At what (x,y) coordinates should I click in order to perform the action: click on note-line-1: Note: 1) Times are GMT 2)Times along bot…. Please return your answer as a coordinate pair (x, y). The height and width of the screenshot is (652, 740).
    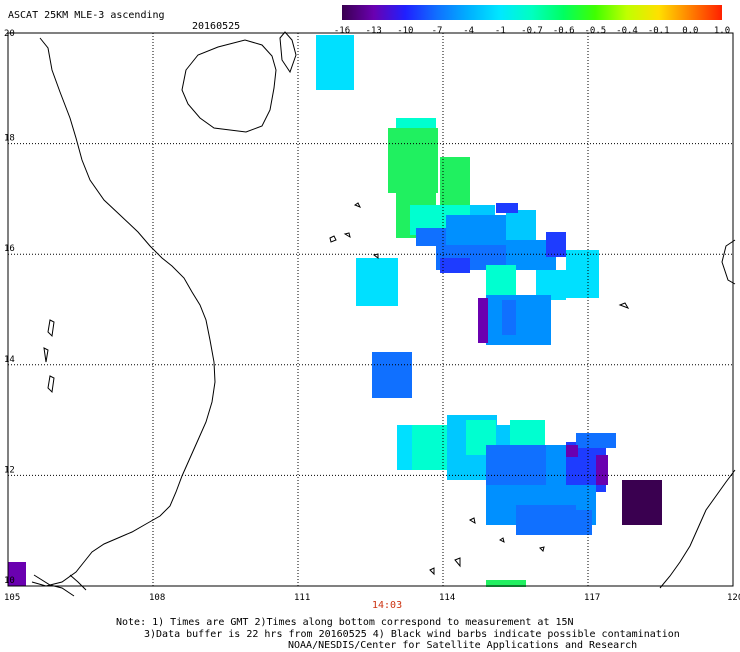
    Looking at the image, I should click on (345, 622).